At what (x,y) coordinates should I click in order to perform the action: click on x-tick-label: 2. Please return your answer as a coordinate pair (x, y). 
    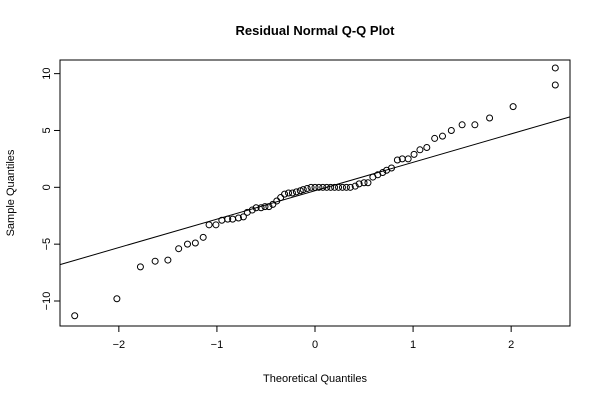
    Looking at the image, I should click on (511, 345).